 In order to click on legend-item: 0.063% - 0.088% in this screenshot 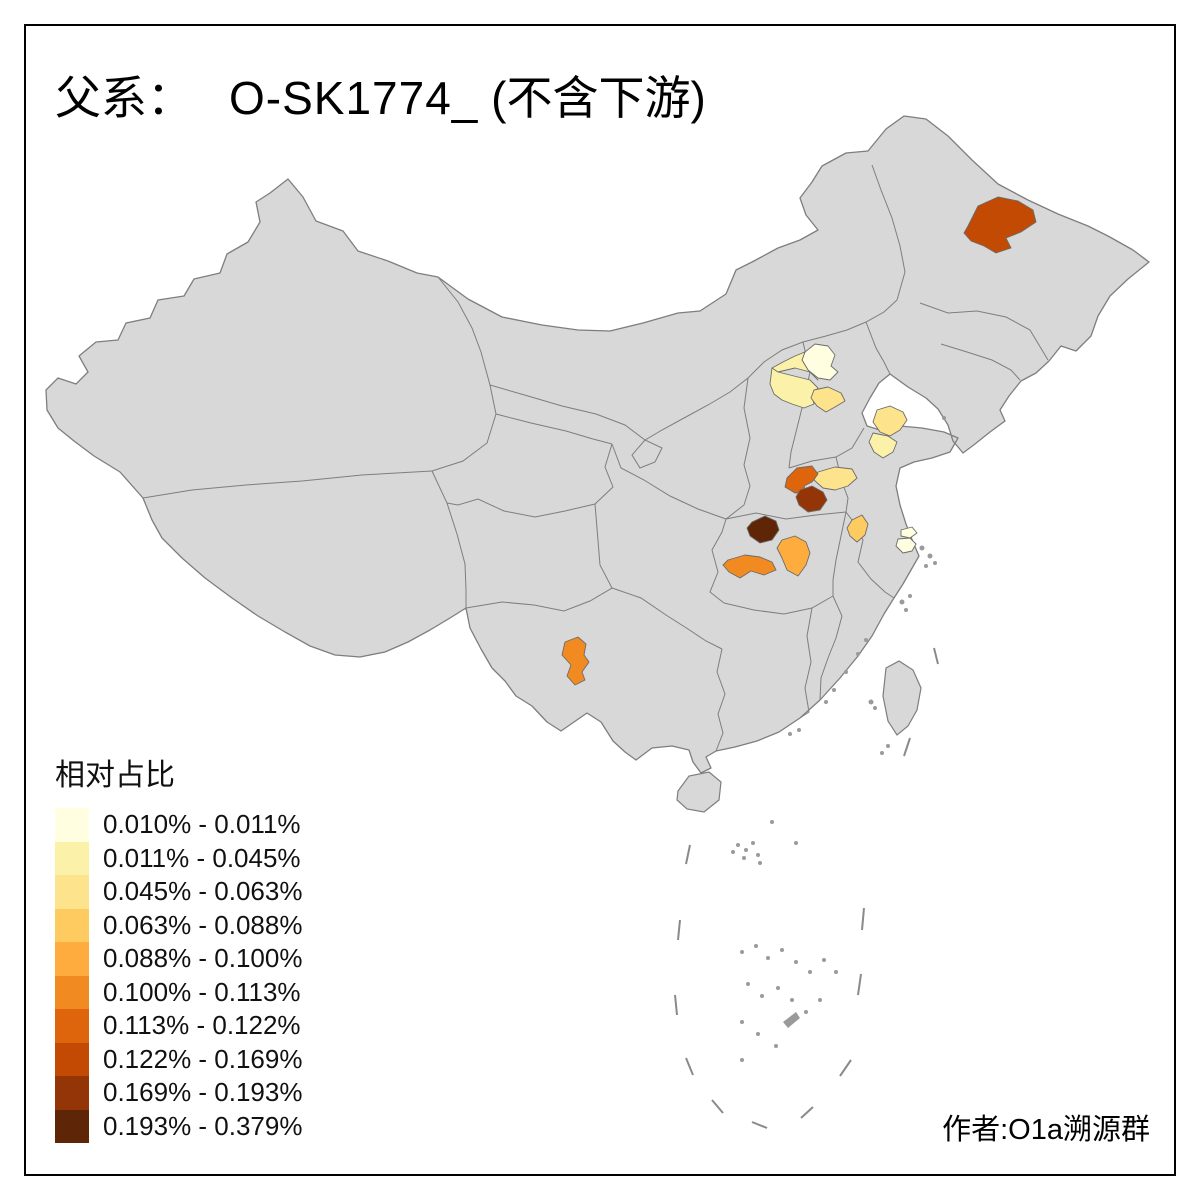, I will do `click(179, 925)`.